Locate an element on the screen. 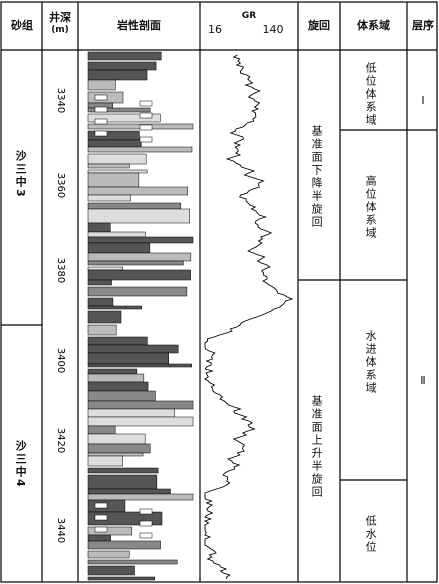 The width and height of the screenshot is (439, 584). depth-label: 3360 is located at coordinates (61, 185).